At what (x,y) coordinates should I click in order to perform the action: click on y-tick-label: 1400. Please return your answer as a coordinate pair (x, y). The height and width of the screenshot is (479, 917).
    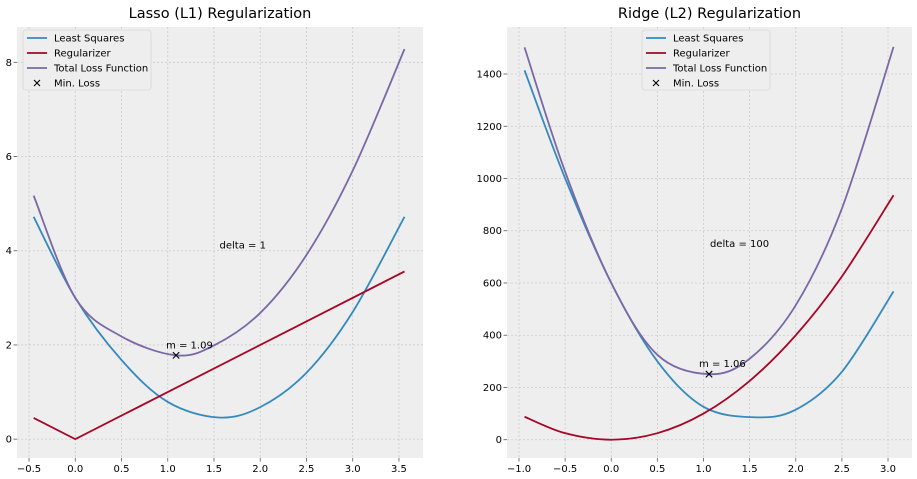
    Looking at the image, I should click on (489, 75).